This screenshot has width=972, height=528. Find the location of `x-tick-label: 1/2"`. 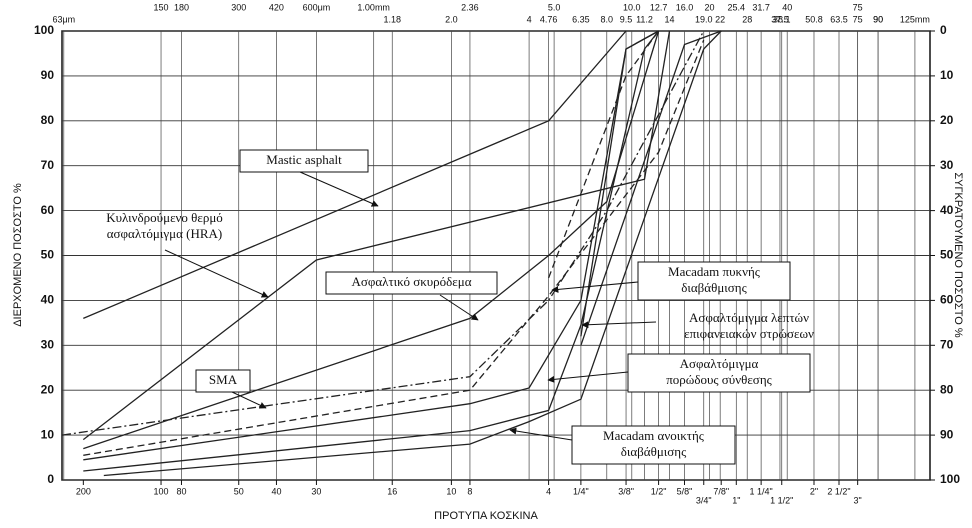

x-tick-label: 1/2" is located at coordinates (659, 491).